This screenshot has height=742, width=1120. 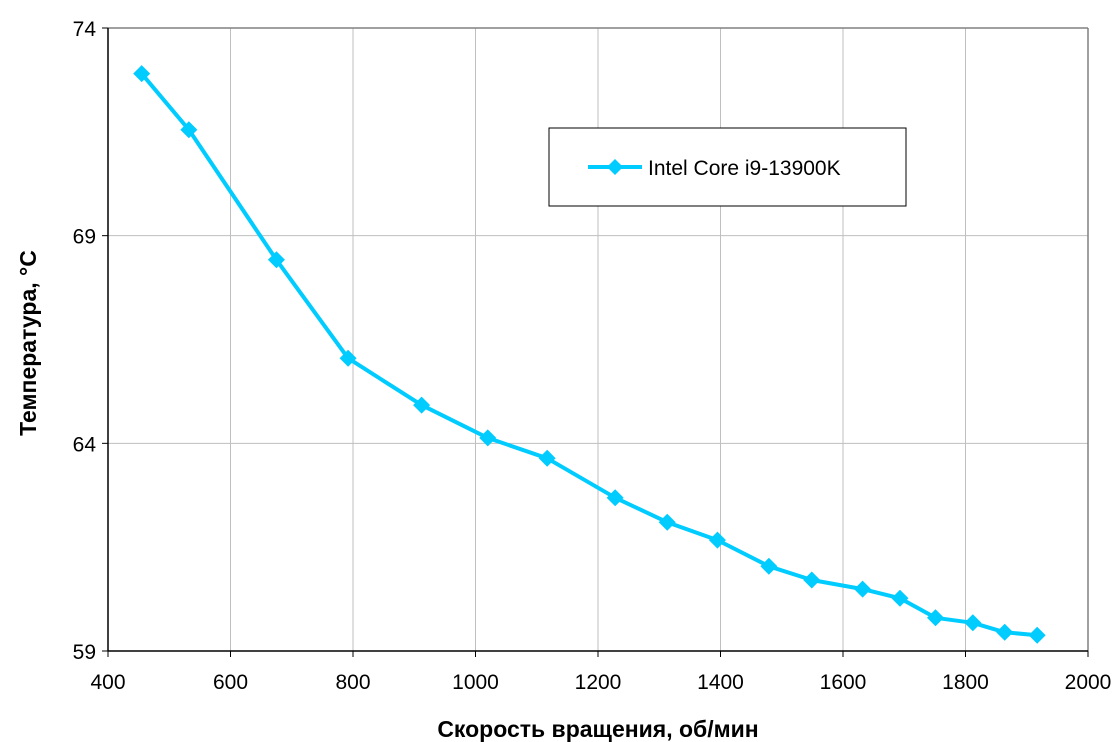 What do you see at coordinates (352, 682) in the screenshot?
I see `x-tick-label: 800` at bounding box center [352, 682].